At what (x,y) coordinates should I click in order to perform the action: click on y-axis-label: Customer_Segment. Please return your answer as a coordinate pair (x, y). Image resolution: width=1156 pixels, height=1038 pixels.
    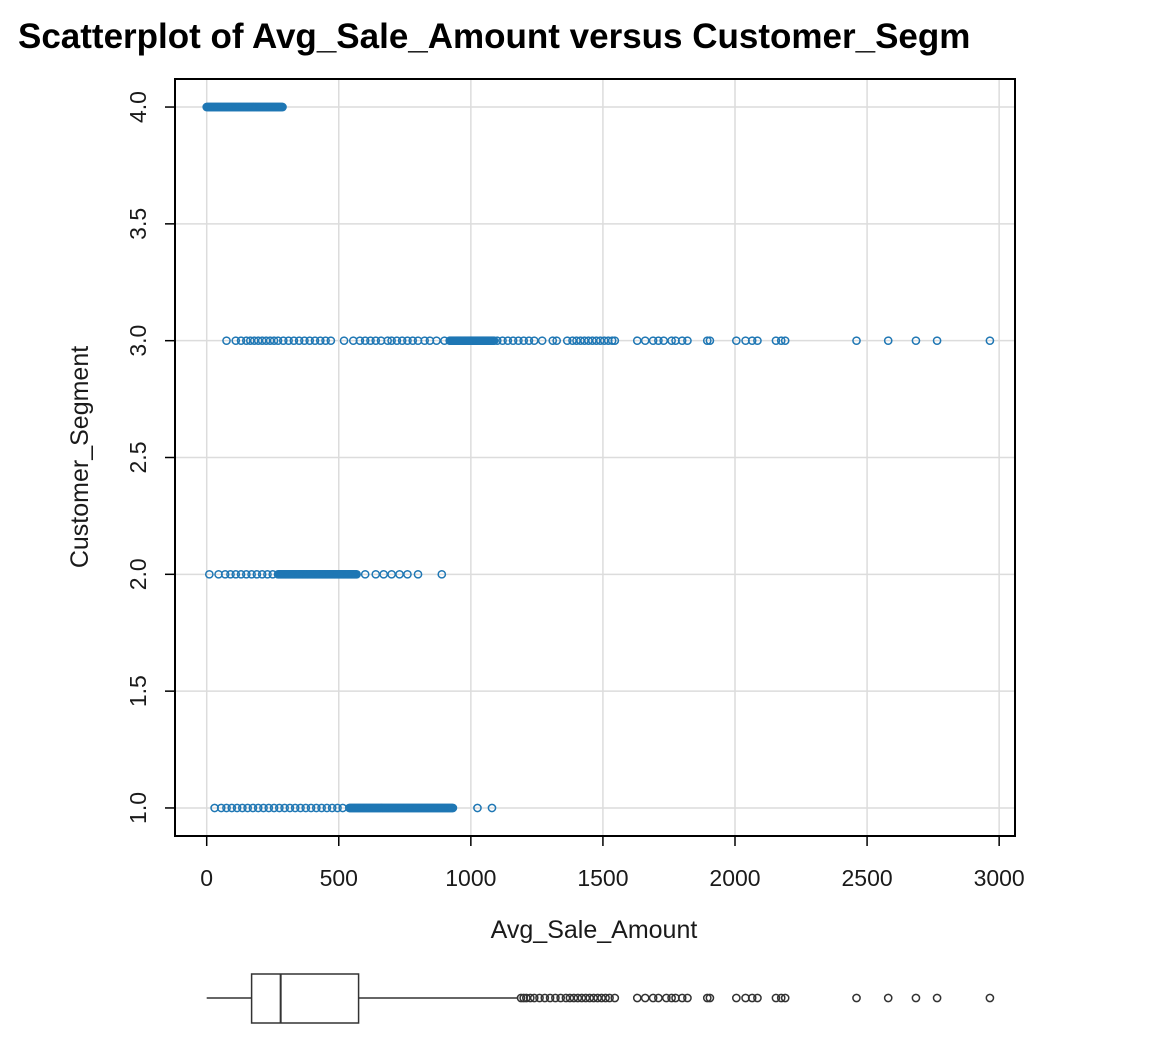
    Looking at the image, I should click on (80, 457).